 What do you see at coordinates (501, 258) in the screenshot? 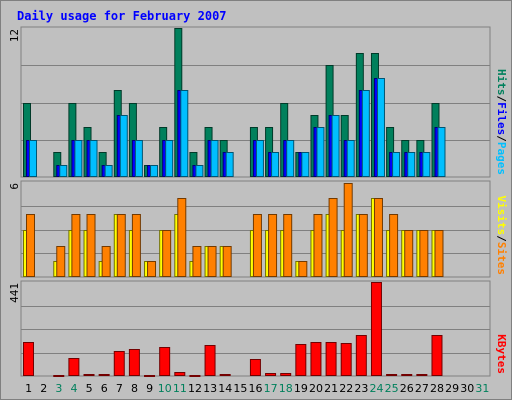
I see `legend-item-sites: Sites` at bounding box center [501, 258].